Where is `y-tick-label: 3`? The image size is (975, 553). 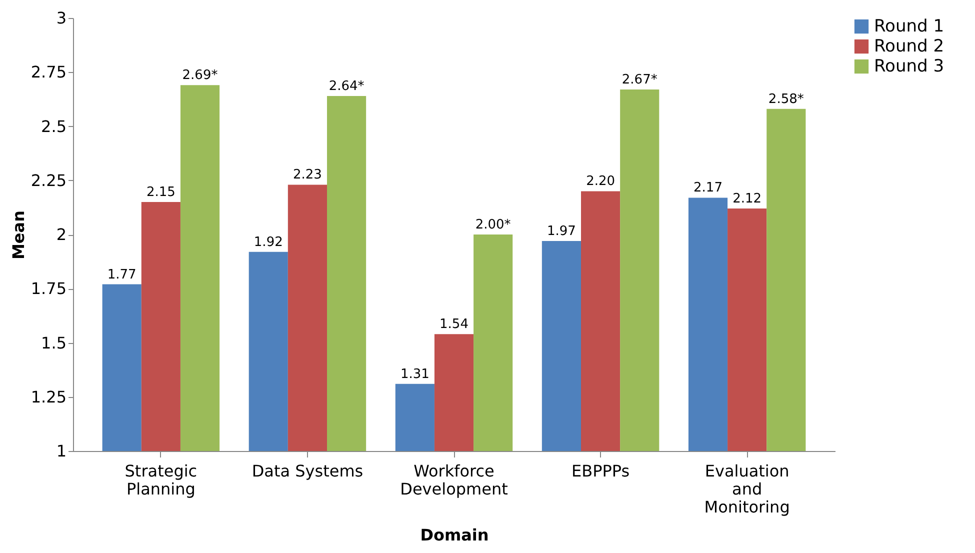
y-tick-label: 3 is located at coordinates (61, 18).